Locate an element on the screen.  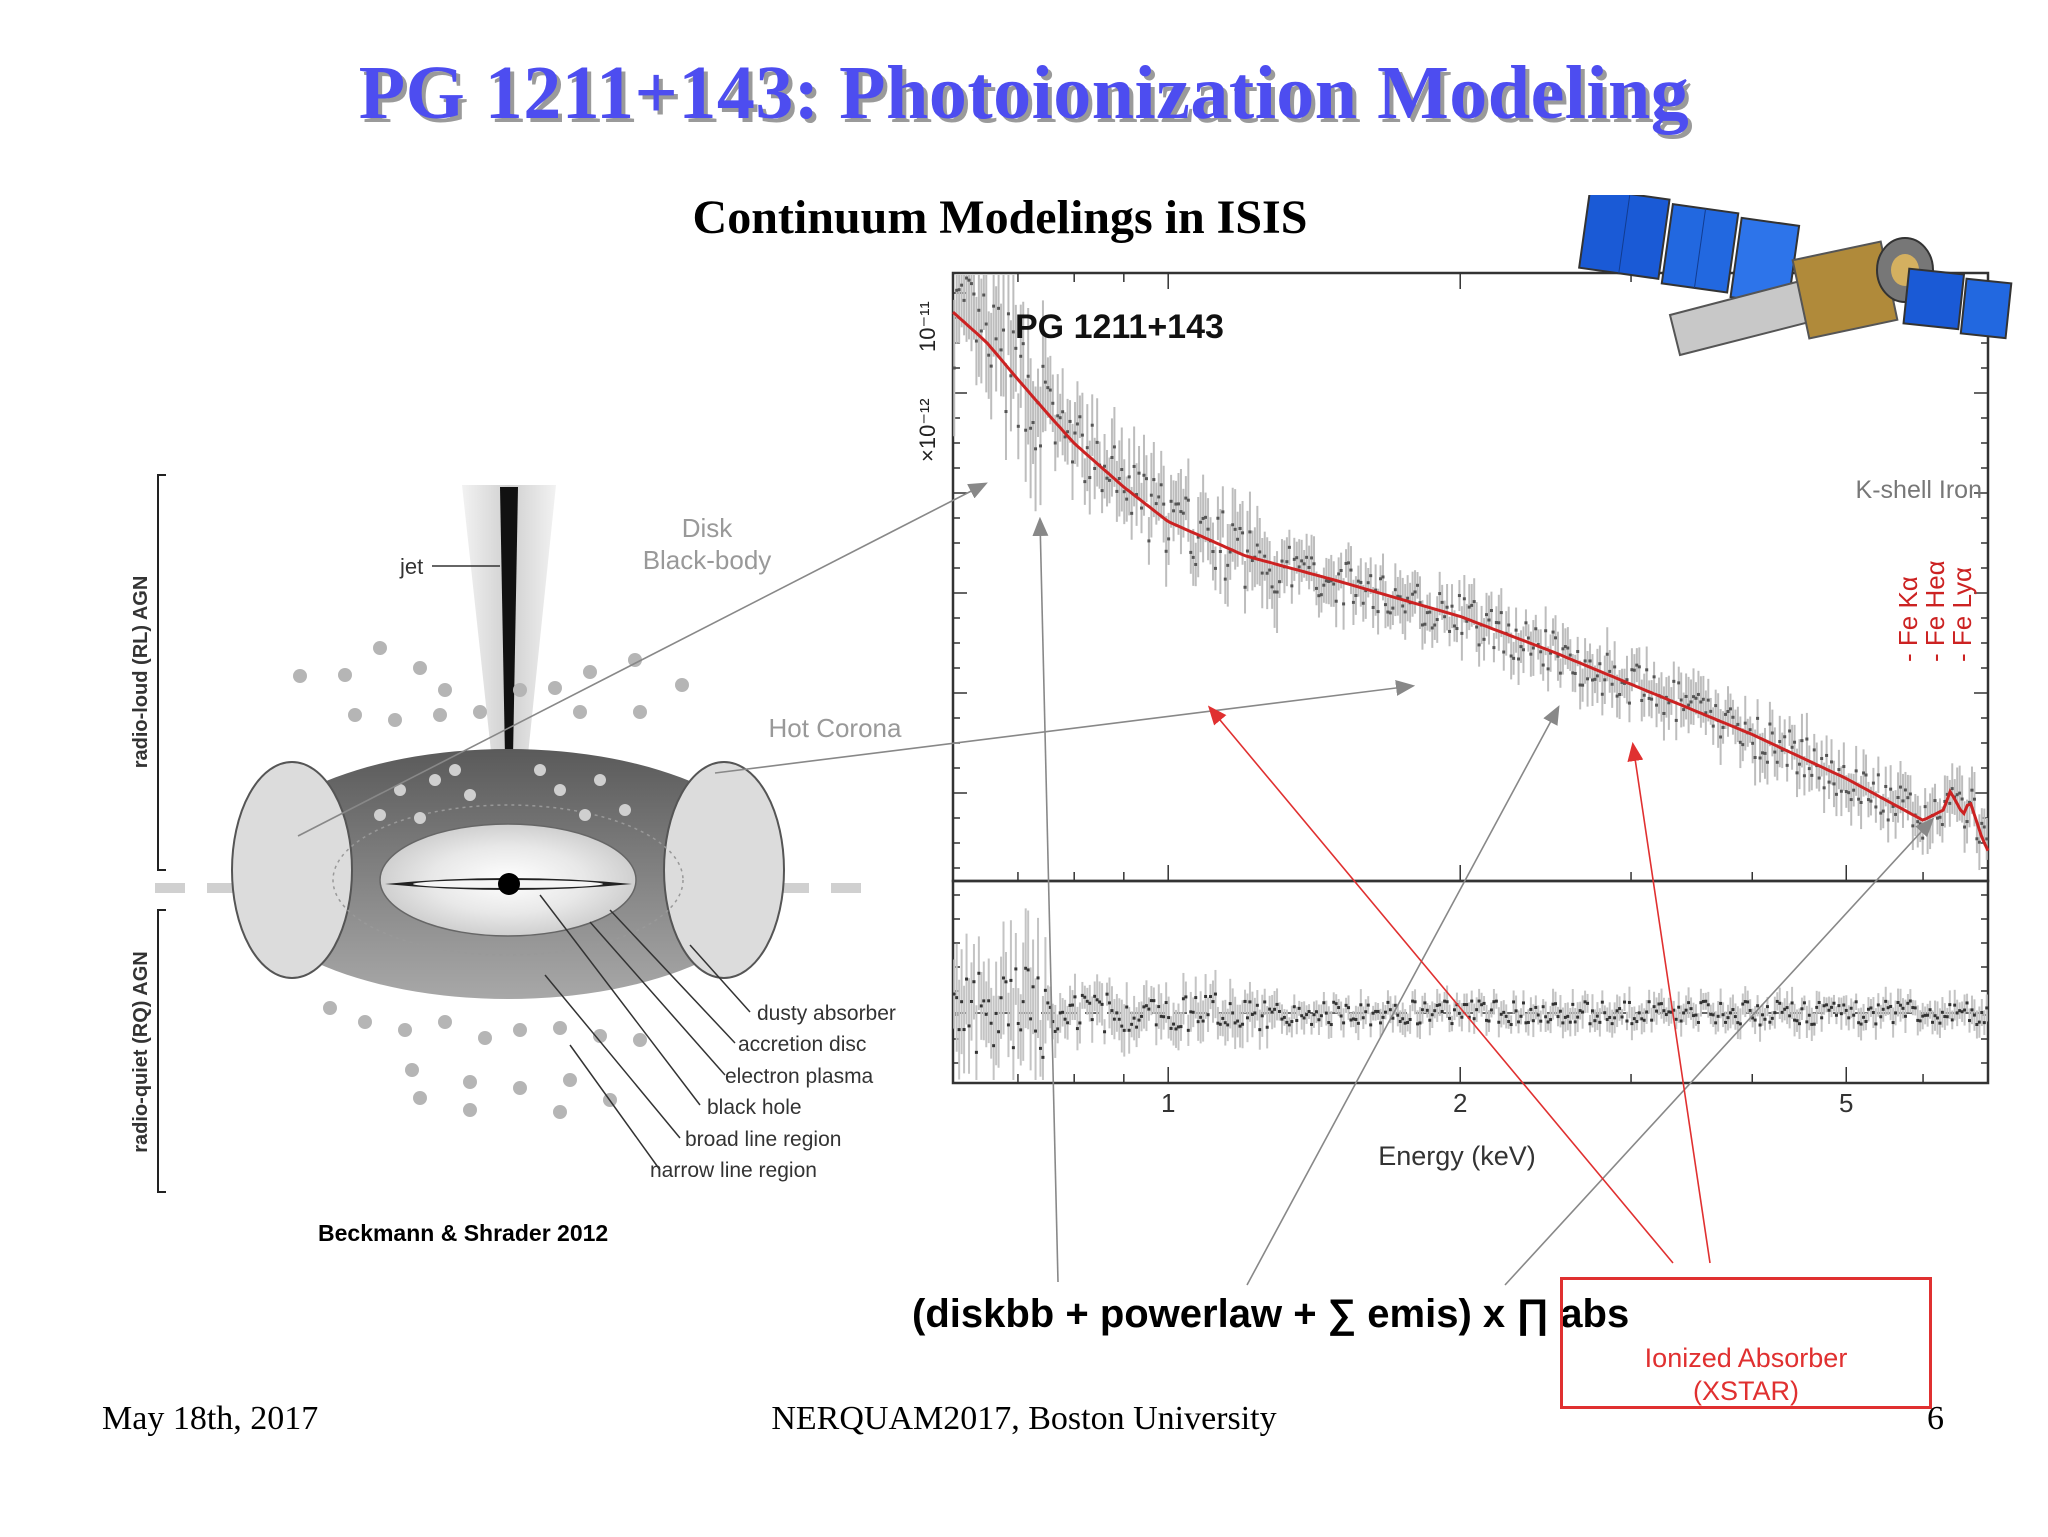
fe-ka-label: - Fe Kα is located at coordinates (1908, 619).